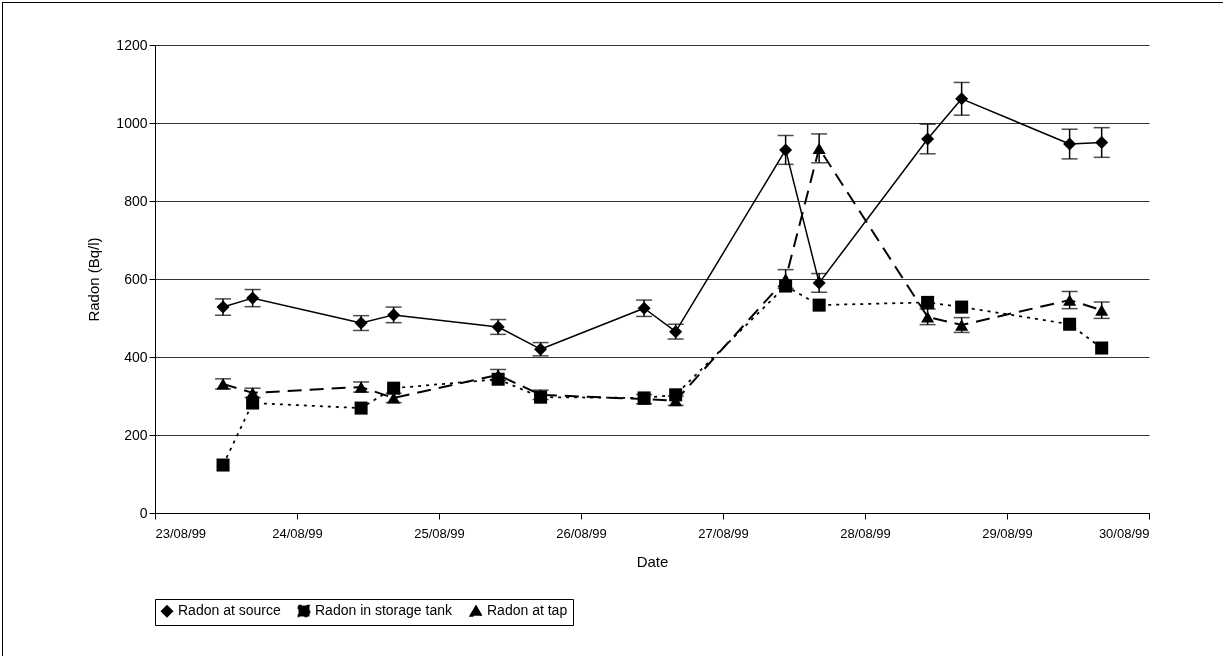  What do you see at coordinates (136, 434) in the screenshot?
I see `y-tick-label: 200` at bounding box center [136, 434].